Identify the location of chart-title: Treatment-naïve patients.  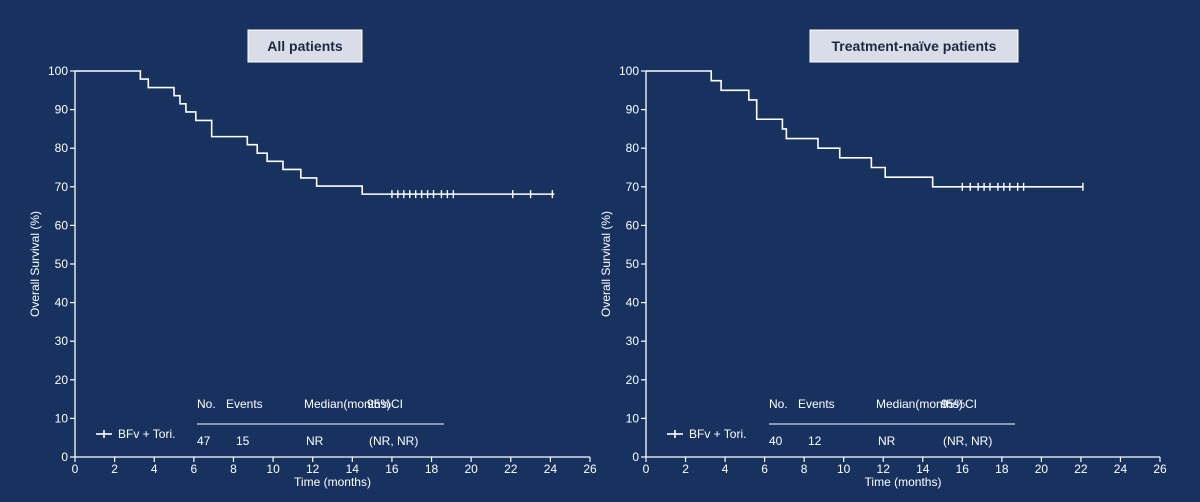
(914, 46).